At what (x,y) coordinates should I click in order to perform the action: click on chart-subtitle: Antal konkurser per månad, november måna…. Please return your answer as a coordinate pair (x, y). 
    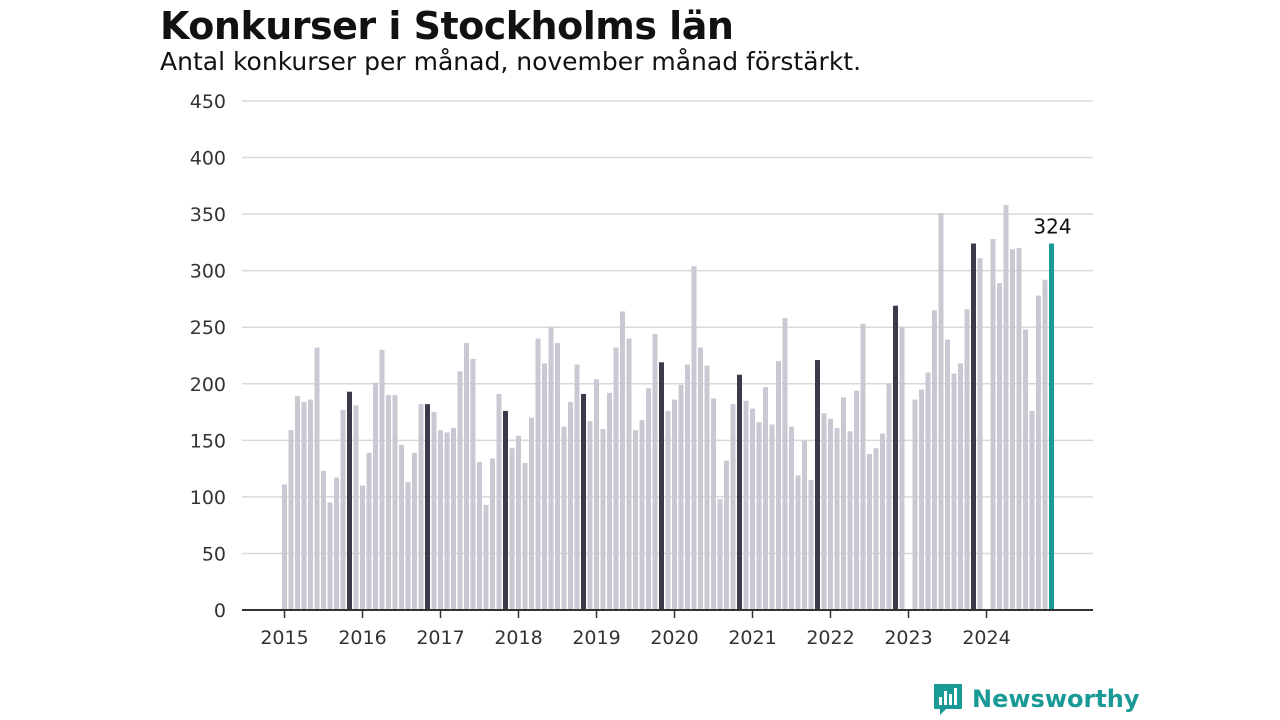
    Looking at the image, I should click on (511, 61).